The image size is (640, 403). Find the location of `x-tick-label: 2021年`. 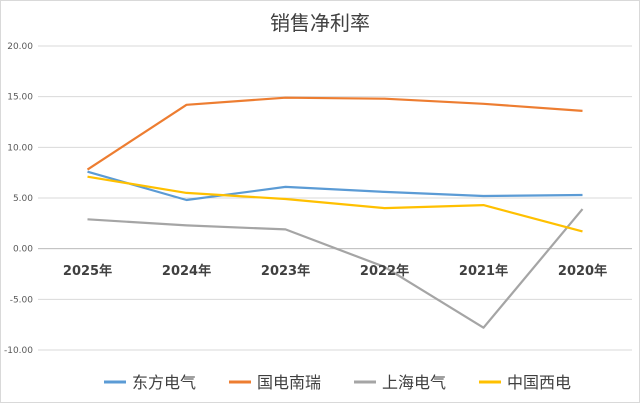

x-tick-label: 2021年 is located at coordinates (483, 271).